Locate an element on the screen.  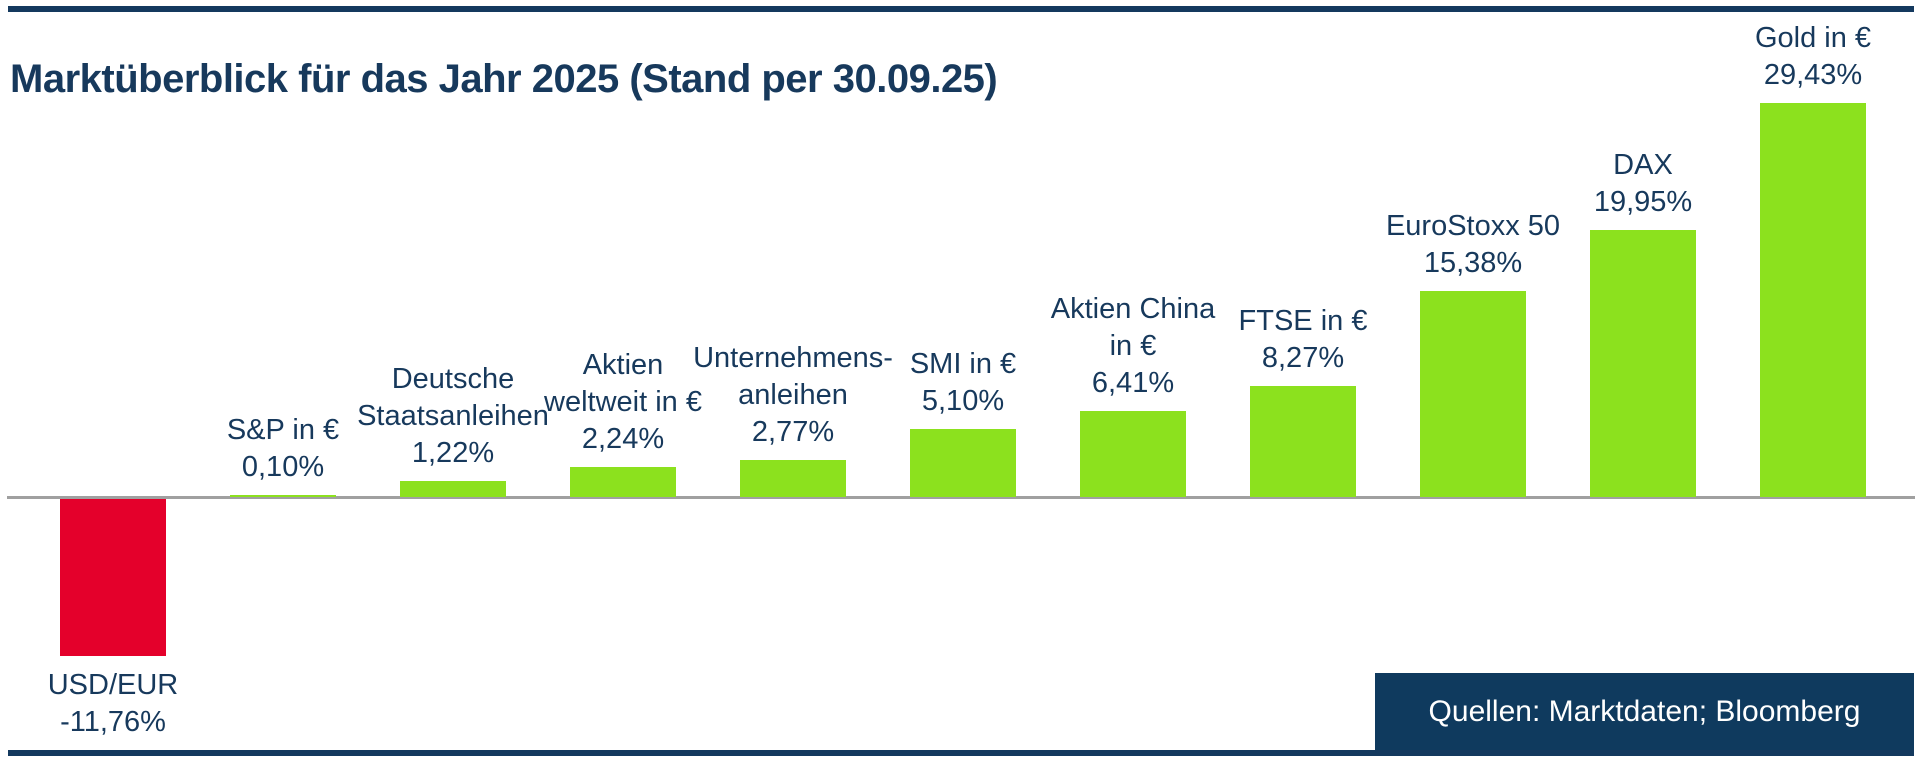
bar-aktien-china is located at coordinates (1133, 454).